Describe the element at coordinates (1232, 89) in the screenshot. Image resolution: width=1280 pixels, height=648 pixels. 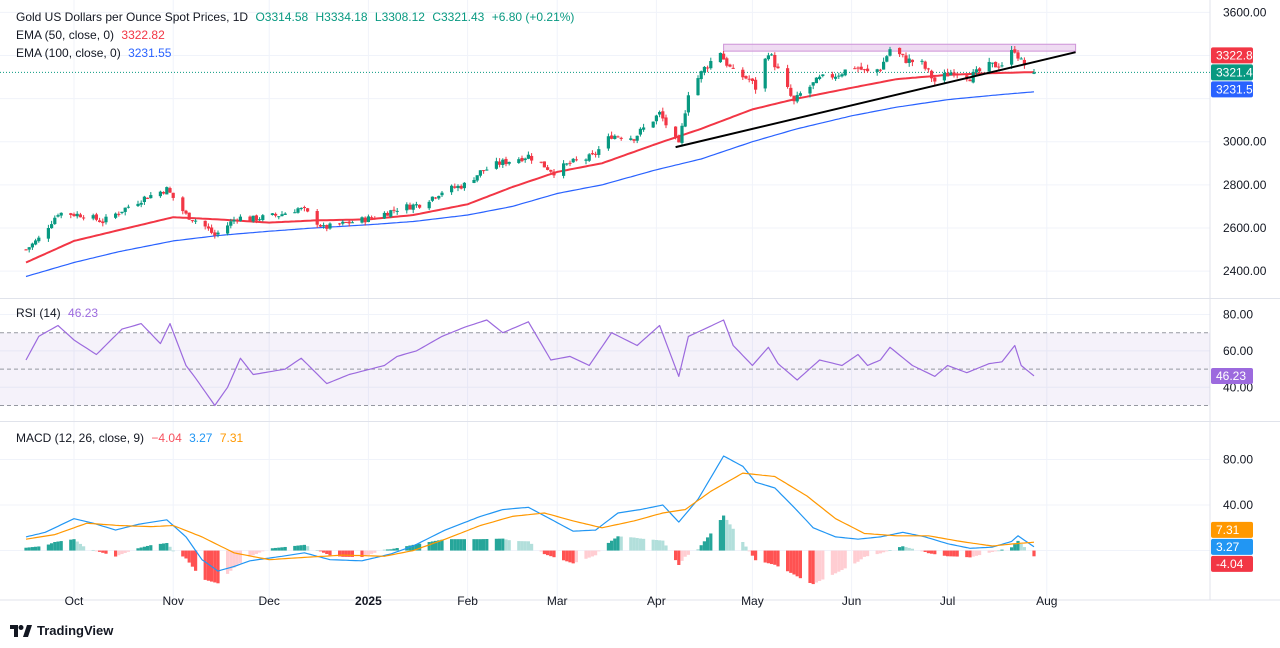
I see `price-badge-bg` at that location.